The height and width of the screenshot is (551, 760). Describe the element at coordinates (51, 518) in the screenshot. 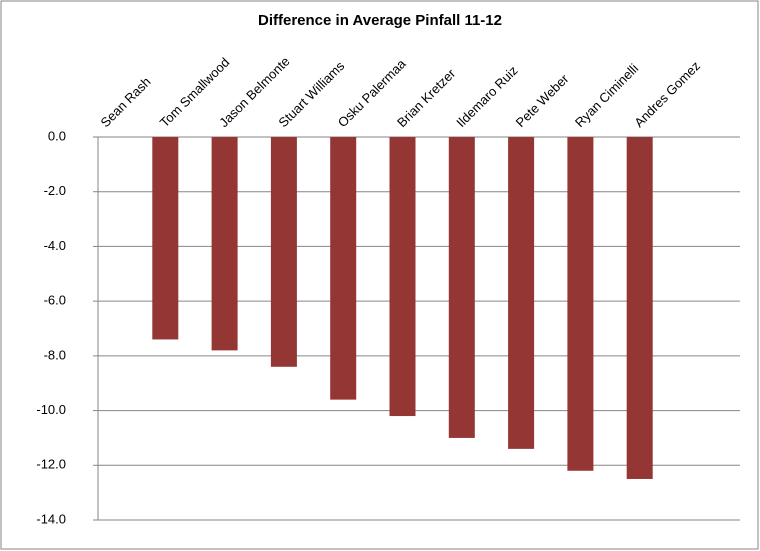

I see `y-tick-label: -14.0` at that location.